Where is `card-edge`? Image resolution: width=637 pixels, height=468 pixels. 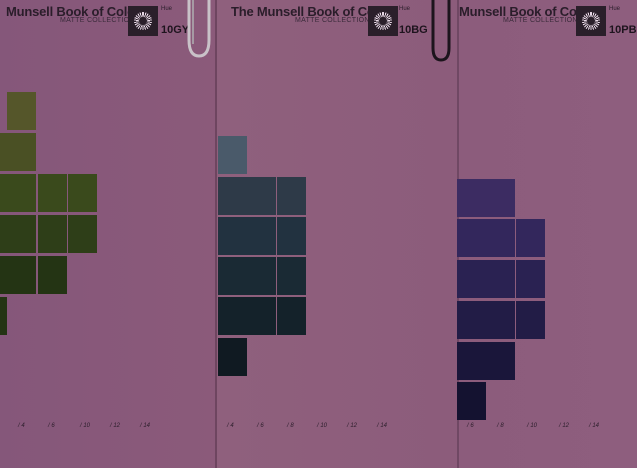
card-edge is located at coordinates (216, 234).